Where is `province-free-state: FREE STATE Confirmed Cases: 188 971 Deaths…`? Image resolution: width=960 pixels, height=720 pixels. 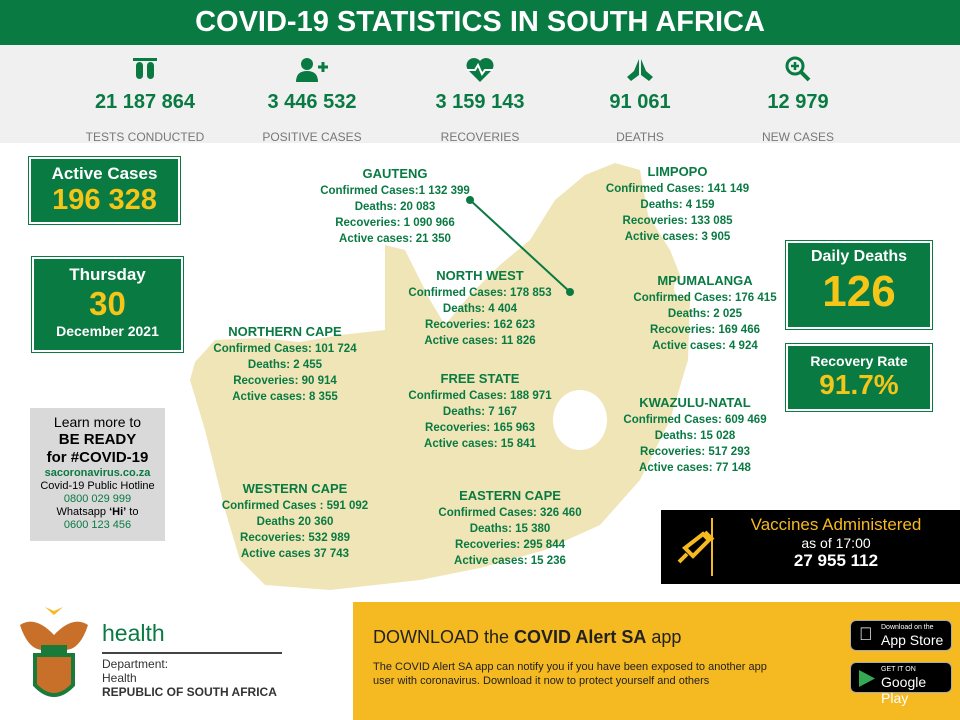 province-free-state: FREE STATE Confirmed Cases: 188 971 Deaths… is located at coordinates (480, 411).